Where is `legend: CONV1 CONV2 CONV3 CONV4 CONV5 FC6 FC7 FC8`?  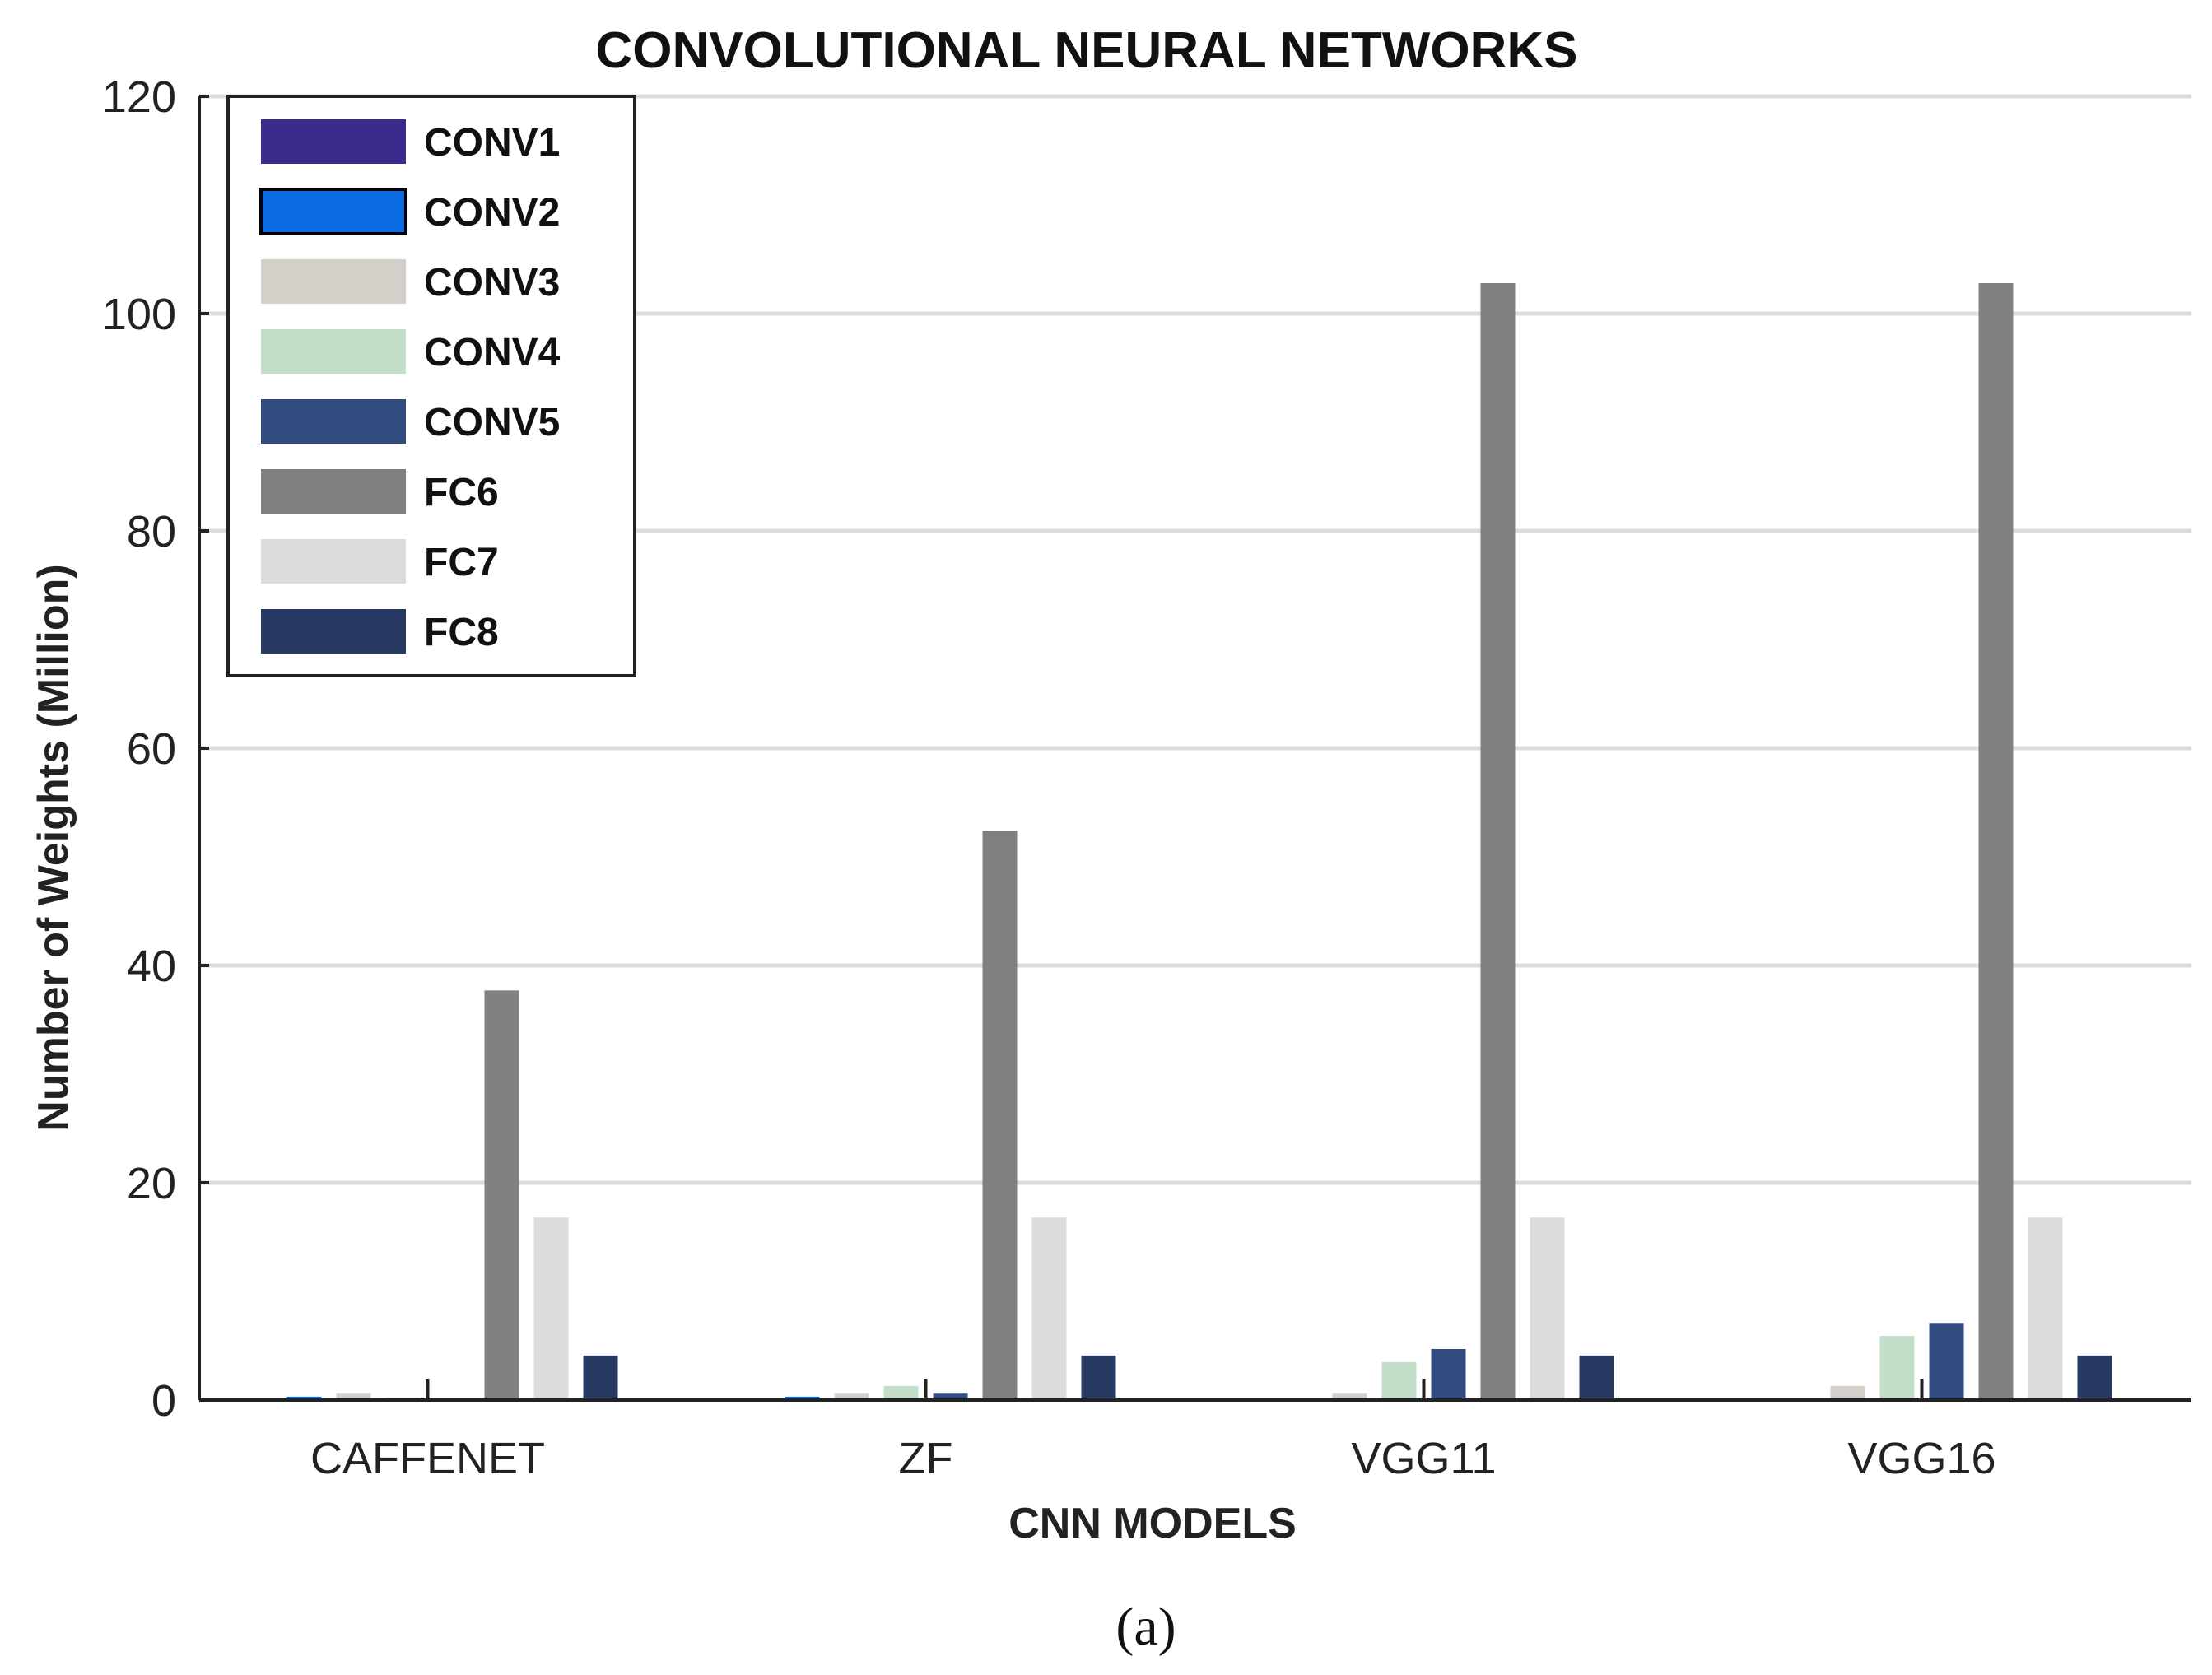 legend: CONV1 CONV2 CONV3 CONV4 CONV5 FC6 FC7 FC8 is located at coordinates (431, 386).